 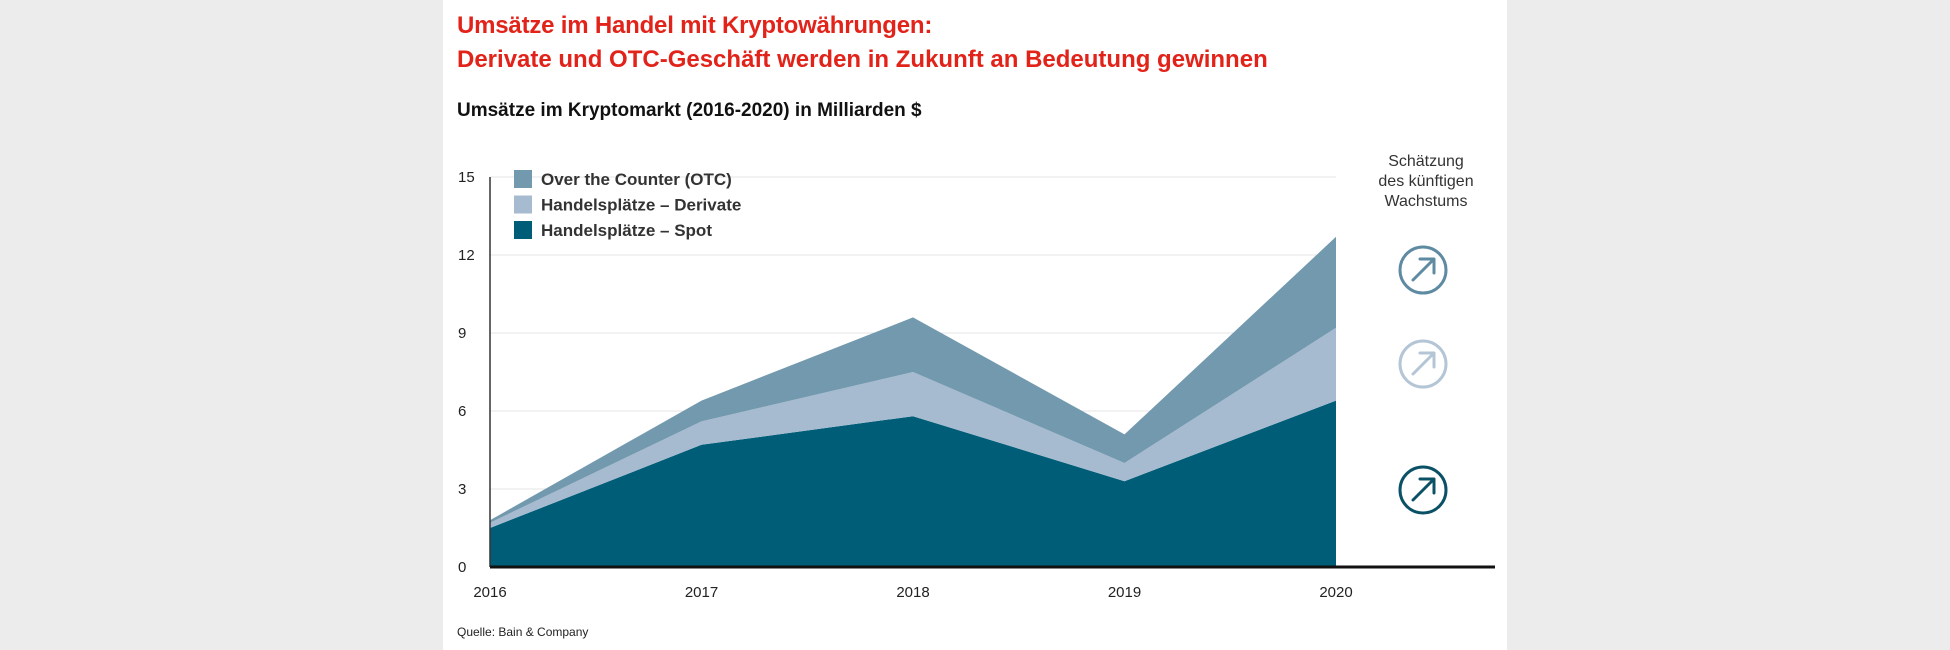 I want to click on legend-label: Handelsplätze – Derivate, so click(x=641, y=205).